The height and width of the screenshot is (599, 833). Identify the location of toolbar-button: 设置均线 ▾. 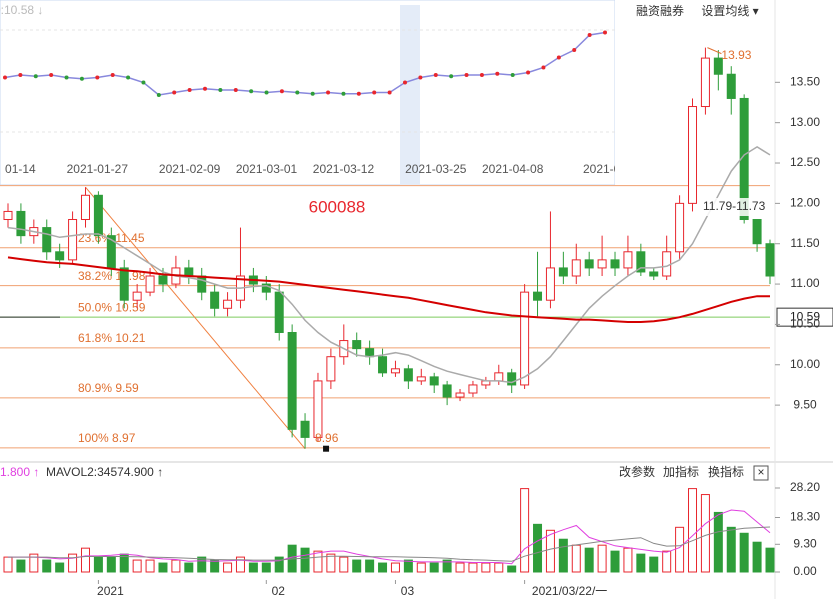
(729, 11).